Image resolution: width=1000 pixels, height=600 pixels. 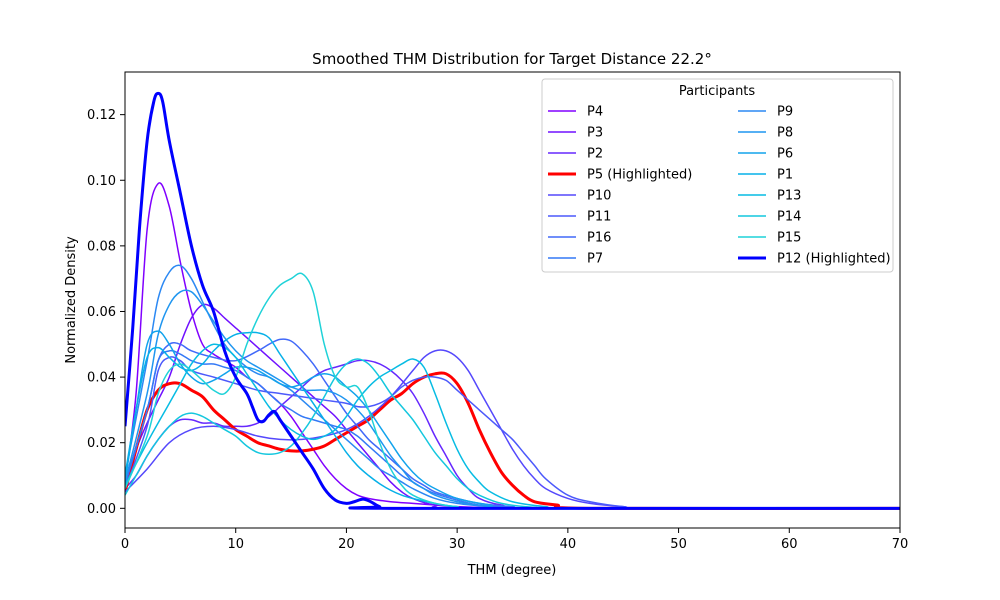 I want to click on legend-label-p8: P8, so click(x=785, y=133).